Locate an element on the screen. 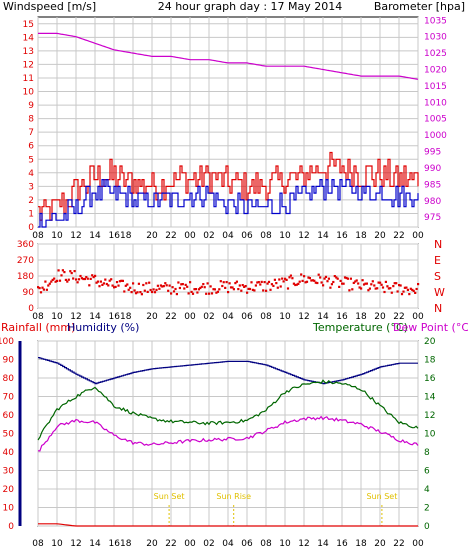 The image size is (468, 555). direction-tick-label: 180 is located at coordinates (25, 277).